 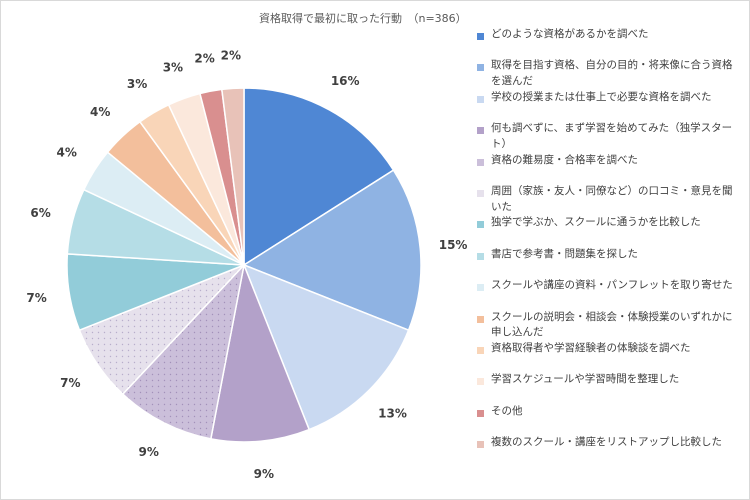 What do you see at coordinates (609, 168) in the screenshot?
I see `legend-item: 資格の難易度・合格率を調べた` at bounding box center [609, 168].